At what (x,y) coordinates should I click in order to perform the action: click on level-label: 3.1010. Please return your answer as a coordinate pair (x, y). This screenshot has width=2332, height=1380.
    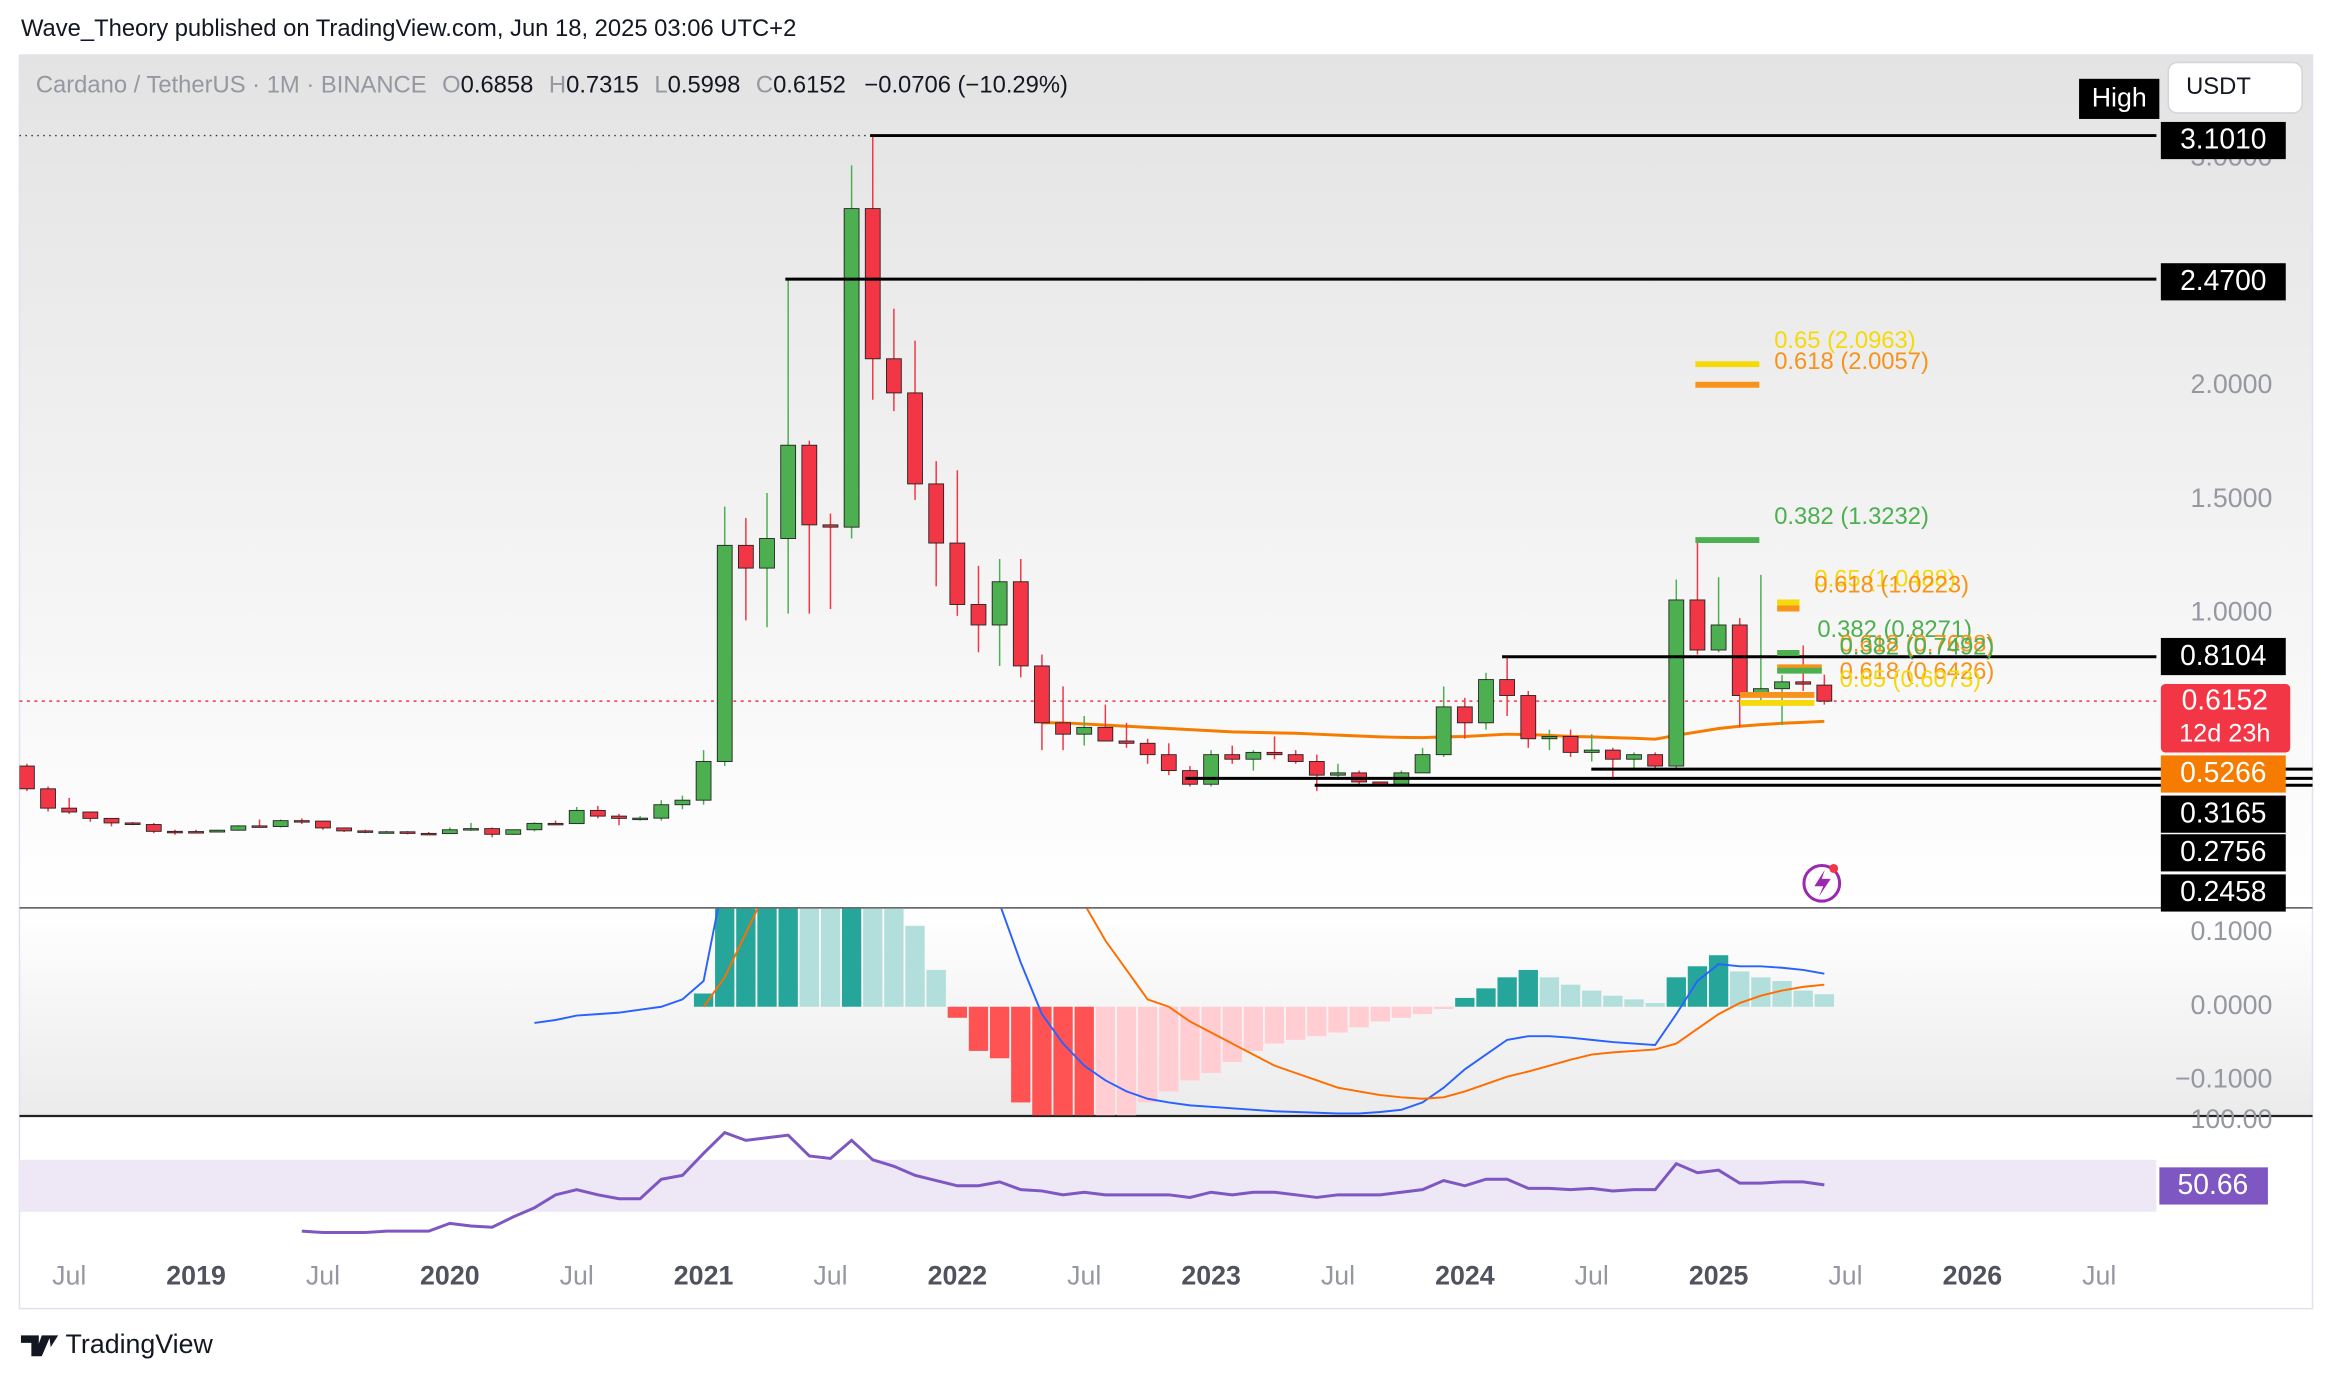
    Looking at the image, I should click on (2223, 139).